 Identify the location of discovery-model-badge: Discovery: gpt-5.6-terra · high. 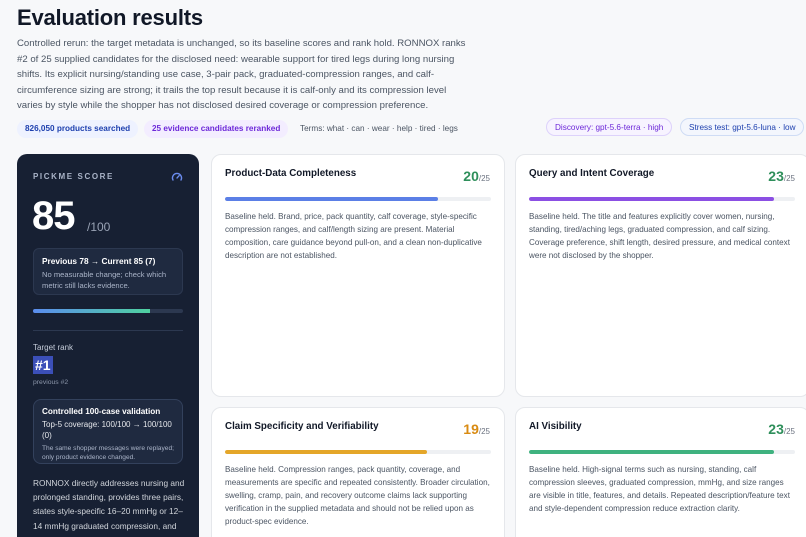
(609, 127).